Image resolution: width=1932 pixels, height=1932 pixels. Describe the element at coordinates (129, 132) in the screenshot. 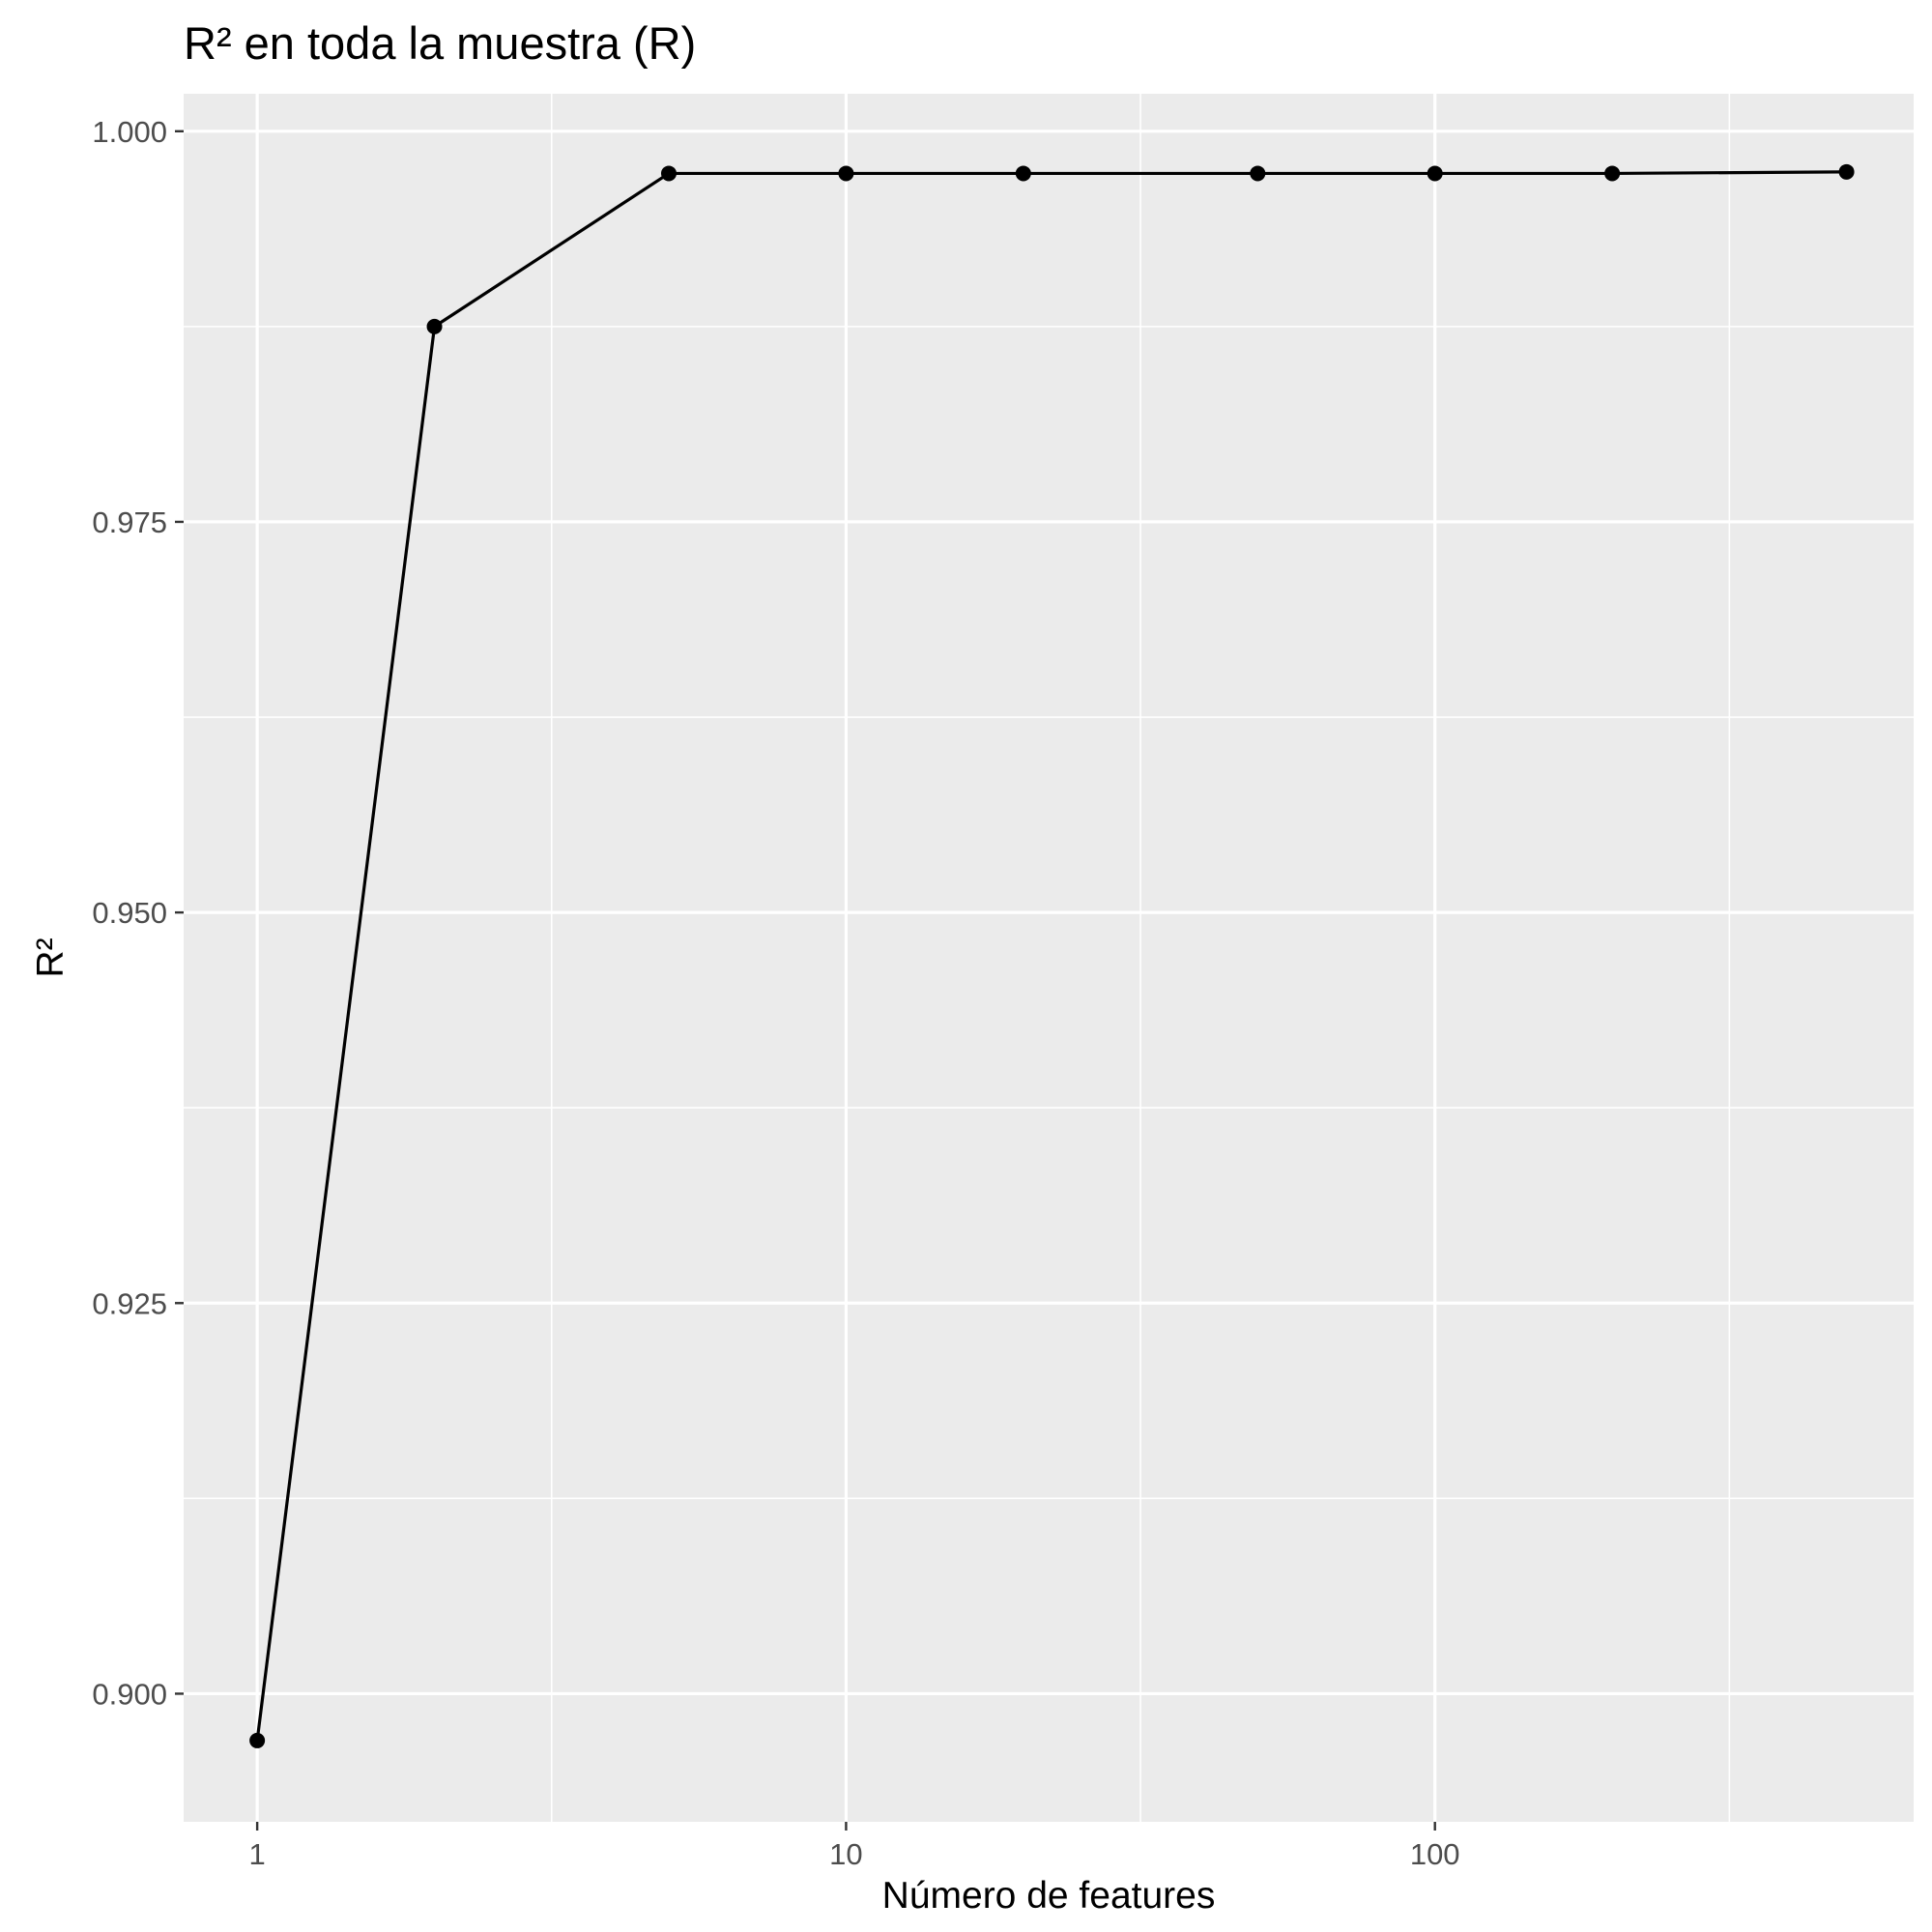

I see `y-tick-label: 1.000` at that location.